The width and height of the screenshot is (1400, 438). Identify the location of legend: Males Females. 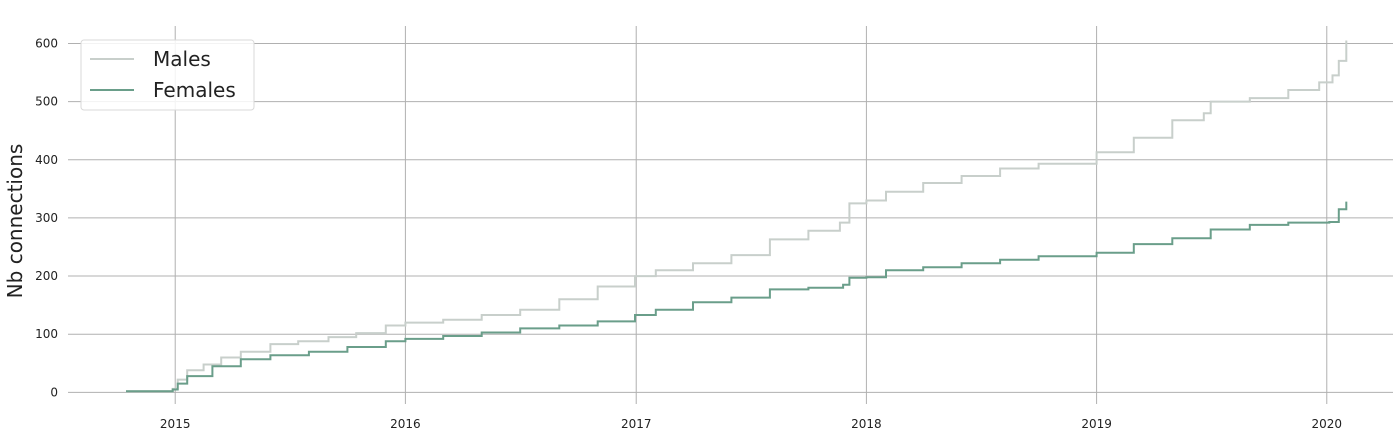
(167, 75).